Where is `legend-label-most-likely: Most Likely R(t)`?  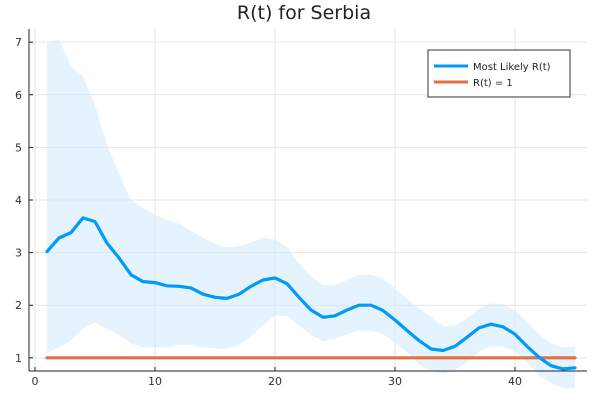
legend-label-most-likely: Most Likely R(t) is located at coordinates (512, 67).